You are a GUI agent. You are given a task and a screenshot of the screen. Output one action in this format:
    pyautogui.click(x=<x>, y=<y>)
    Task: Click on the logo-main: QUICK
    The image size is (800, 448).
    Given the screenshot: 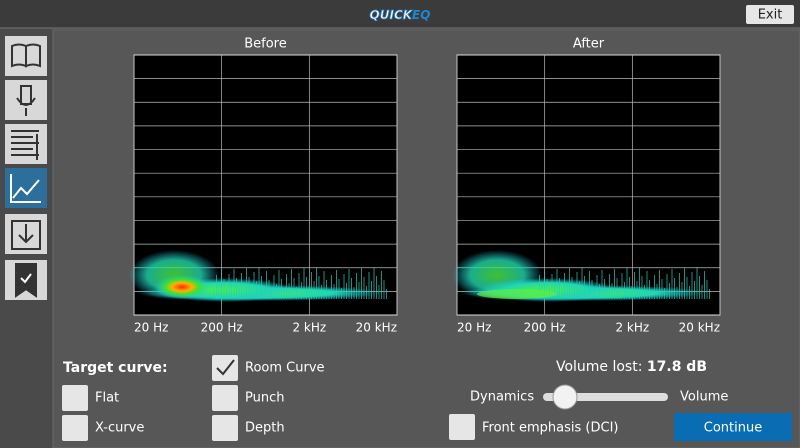 What is the action you would take?
    pyautogui.click(x=392, y=15)
    